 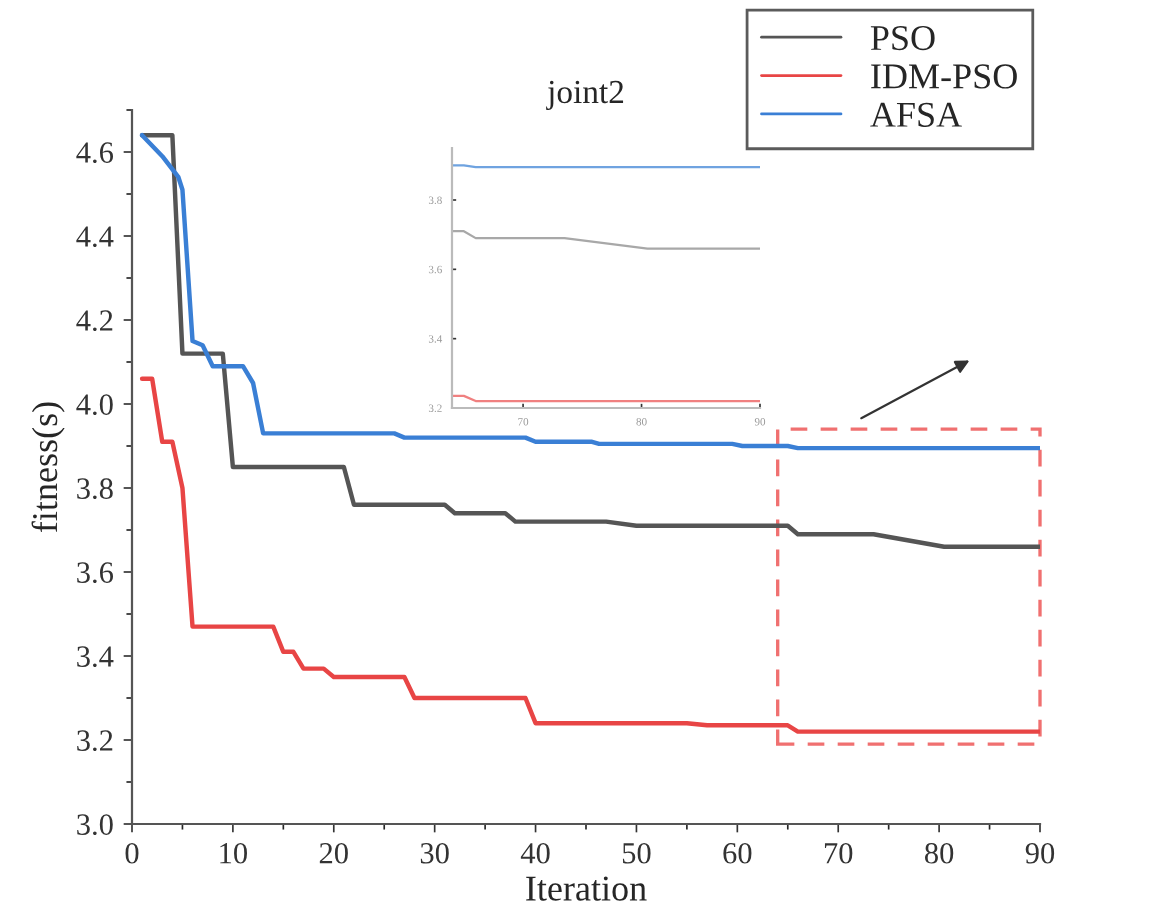 What do you see at coordinates (585, 95) in the screenshot?
I see `chart-title: joint2` at bounding box center [585, 95].